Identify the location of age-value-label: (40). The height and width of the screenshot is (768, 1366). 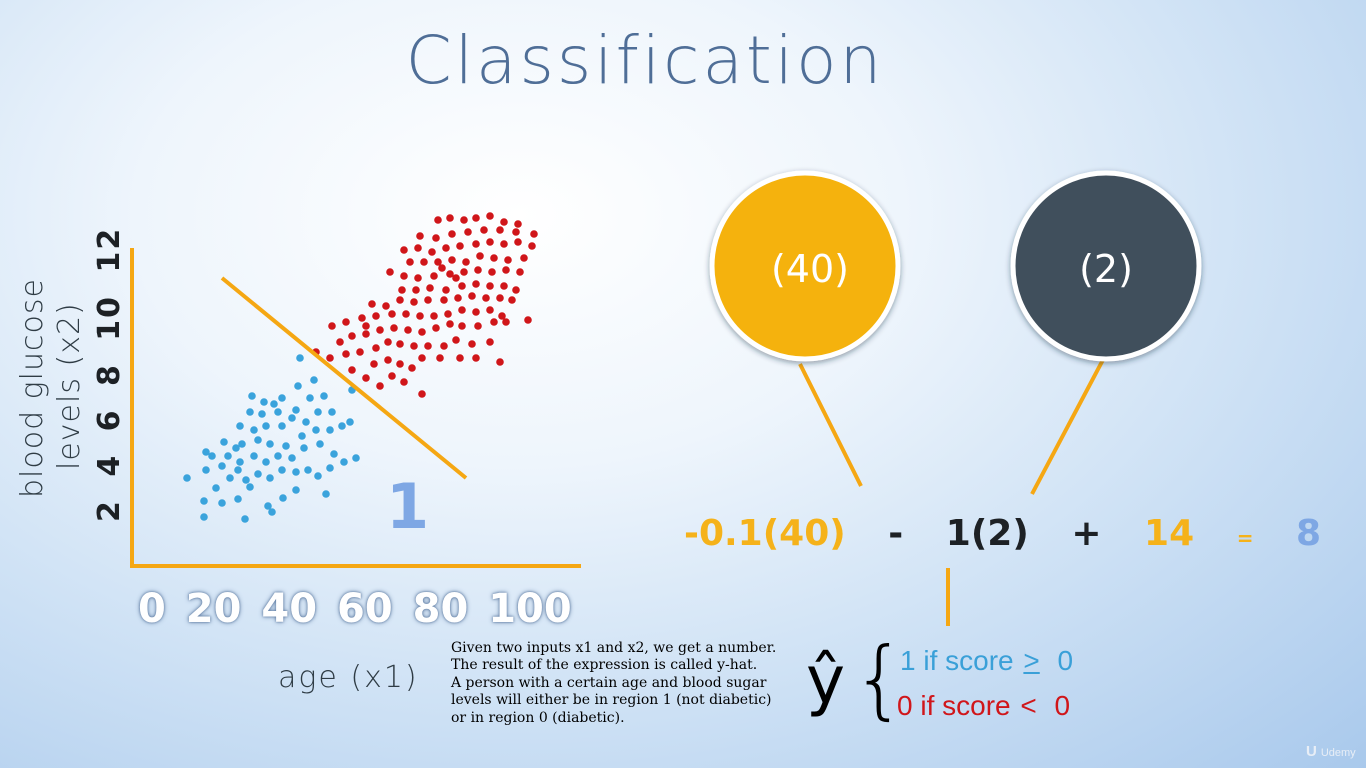
(809, 269).